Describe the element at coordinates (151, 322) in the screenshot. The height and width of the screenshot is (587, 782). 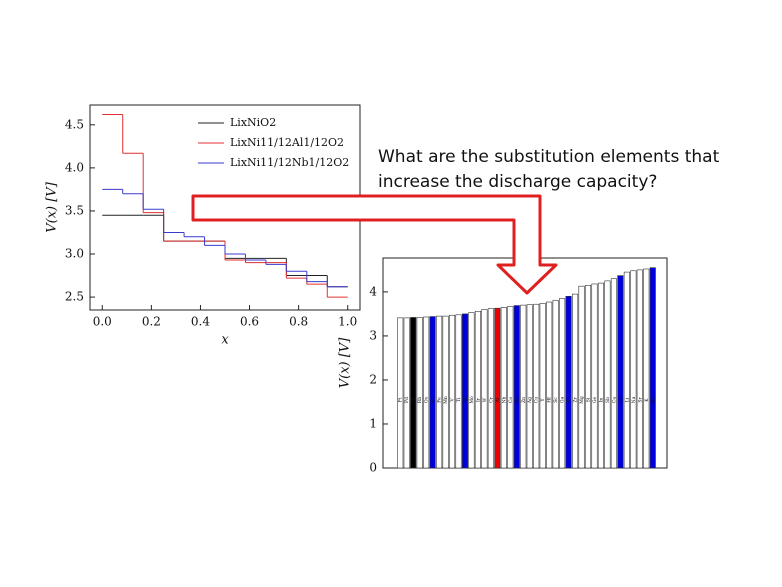
I see `x-tick-label: 0.2` at that location.